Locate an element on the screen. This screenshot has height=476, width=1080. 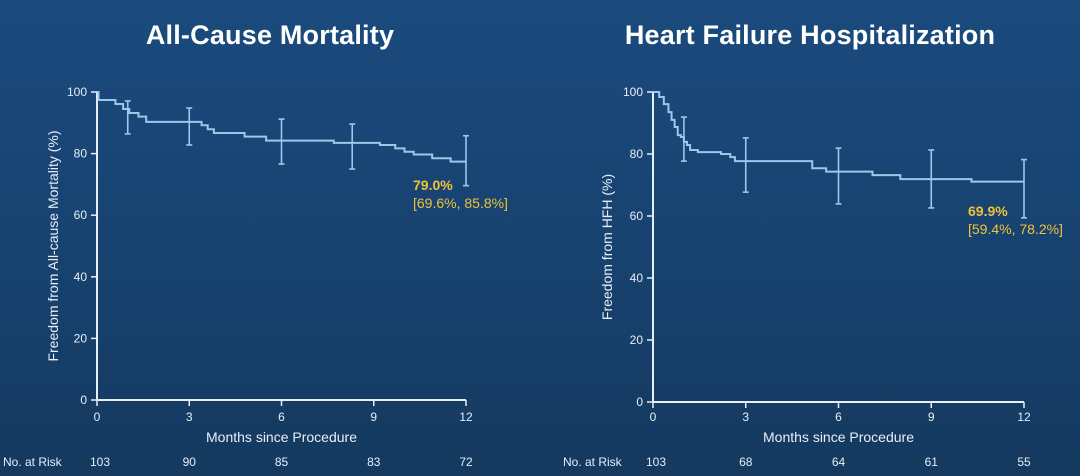
risk-table-value: 90 is located at coordinates (190, 462).